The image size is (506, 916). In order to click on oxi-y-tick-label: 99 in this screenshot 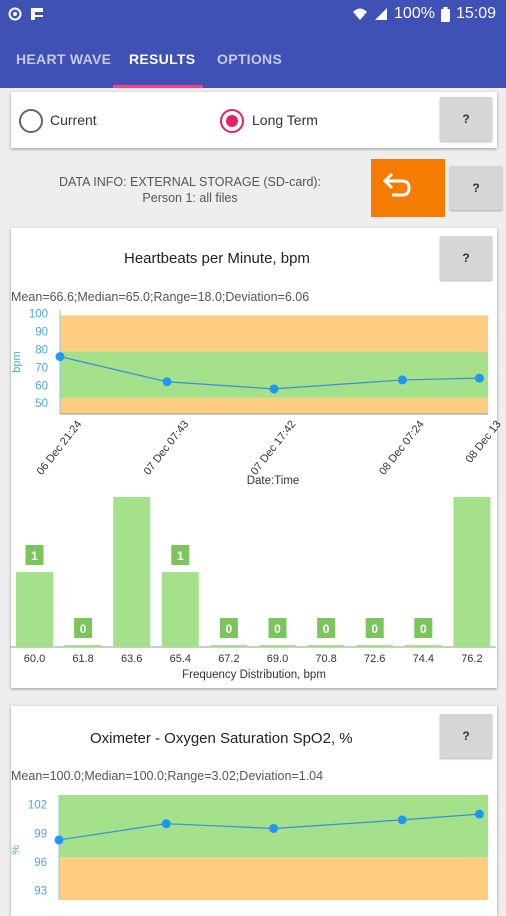, I will do `click(40, 834)`.